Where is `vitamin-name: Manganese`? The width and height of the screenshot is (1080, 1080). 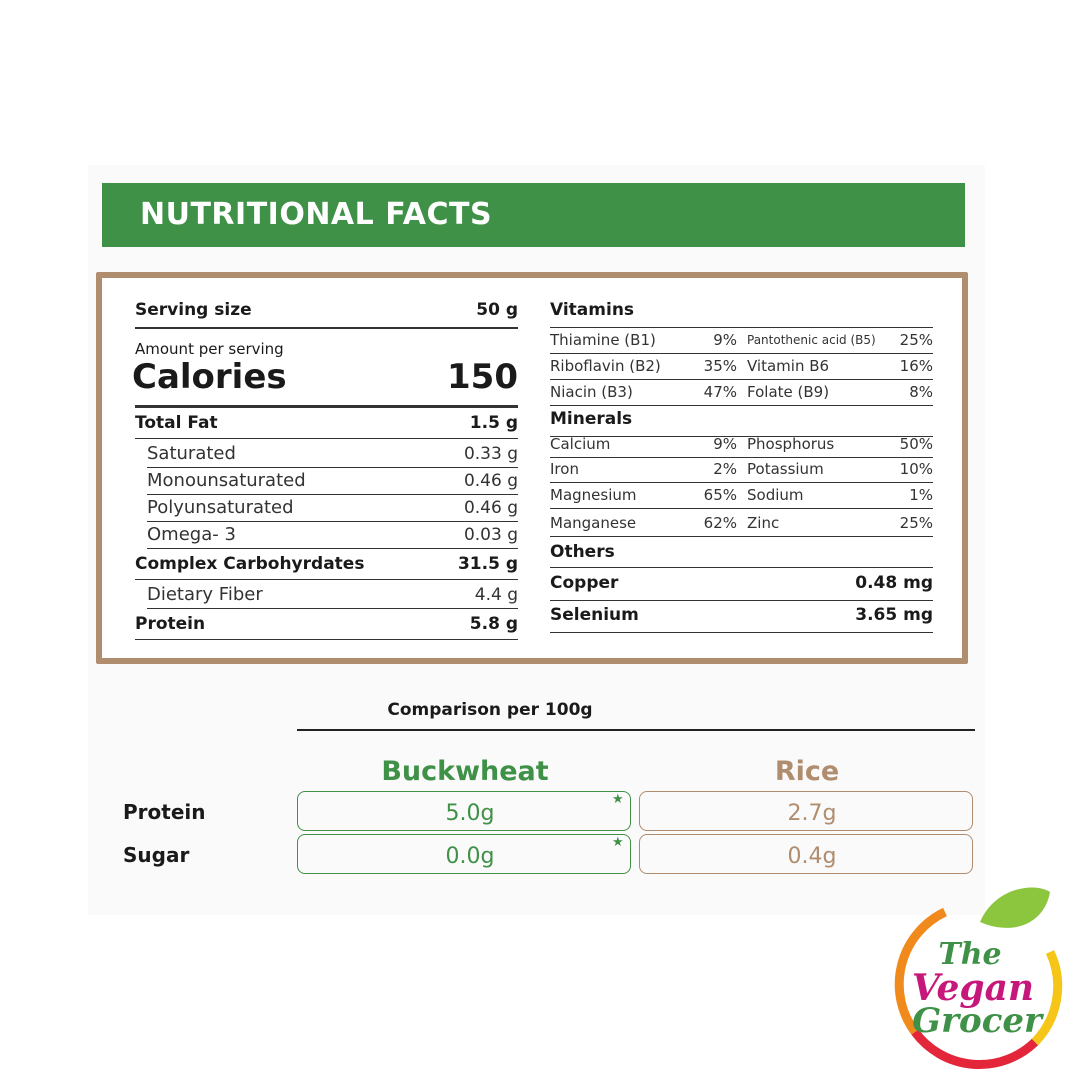 vitamin-name: Manganese is located at coordinates (593, 523).